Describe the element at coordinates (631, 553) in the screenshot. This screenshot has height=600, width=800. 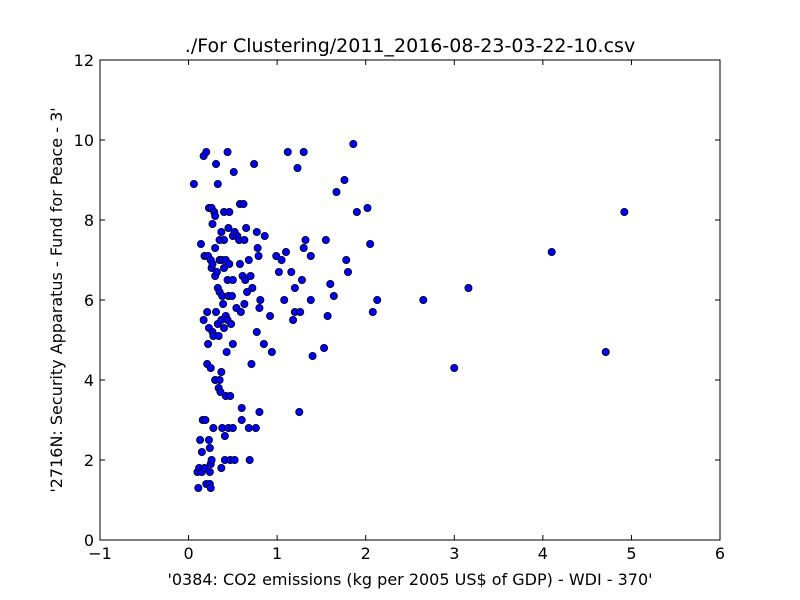
I see `x-tick-label: 5` at that location.